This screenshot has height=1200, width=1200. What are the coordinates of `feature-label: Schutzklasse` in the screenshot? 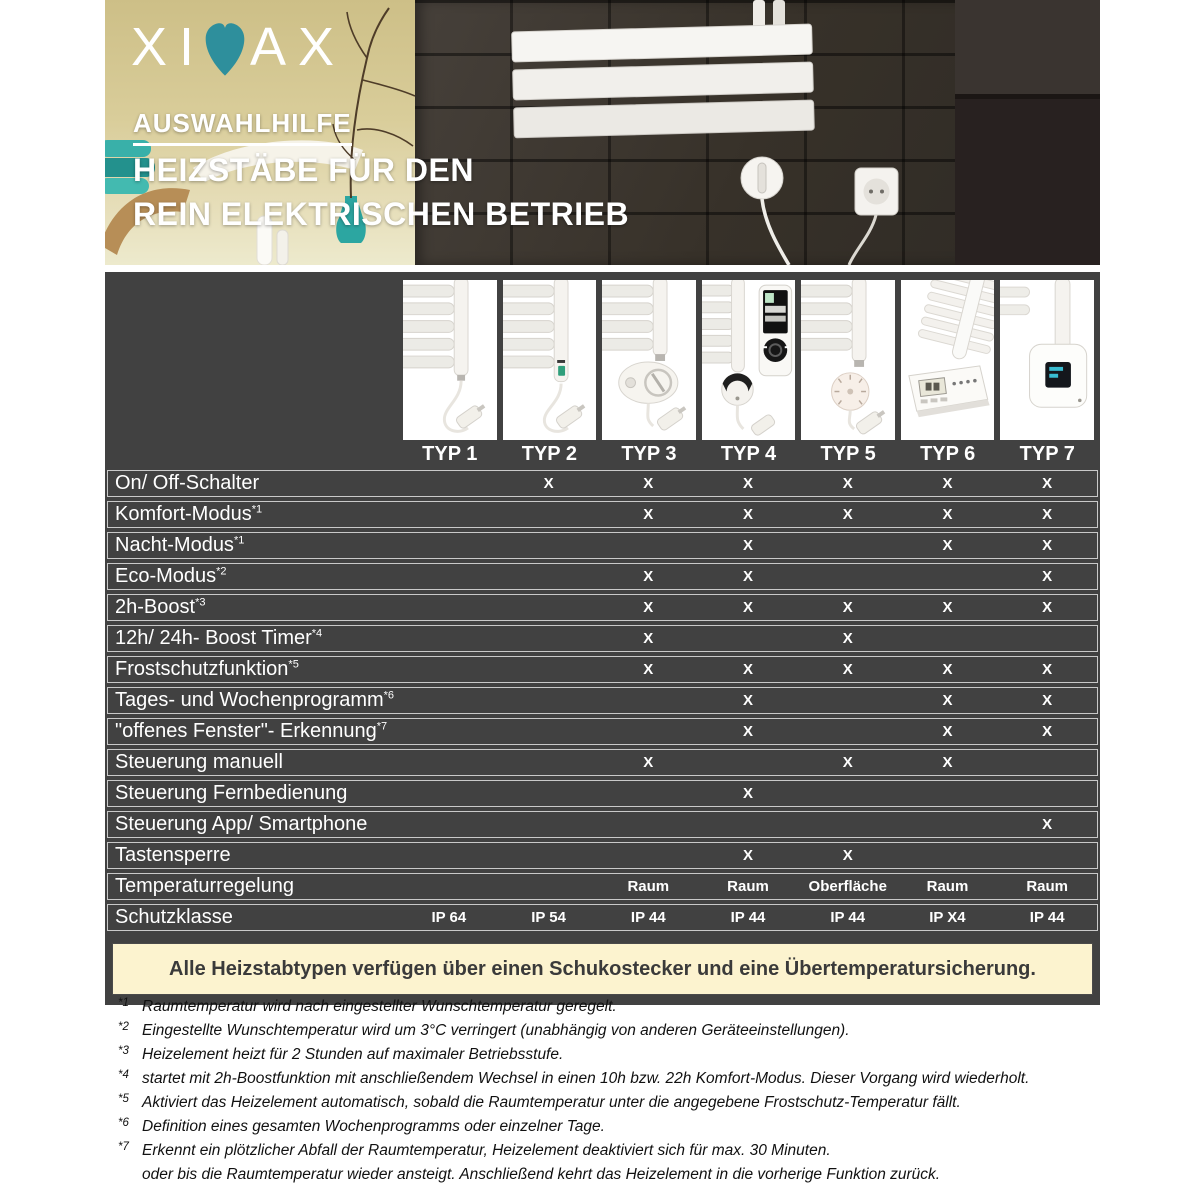 It's located at (174, 917).